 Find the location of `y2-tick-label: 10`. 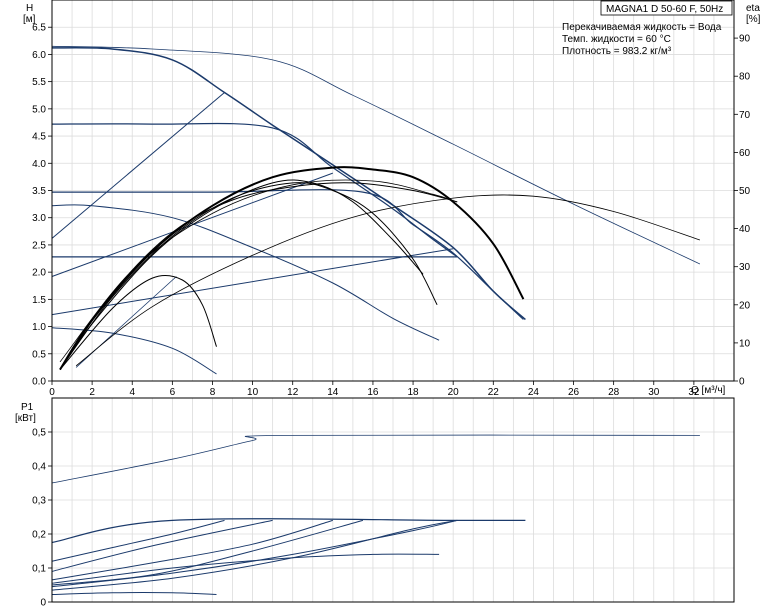

y2-tick-label: 10 is located at coordinates (745, 343).